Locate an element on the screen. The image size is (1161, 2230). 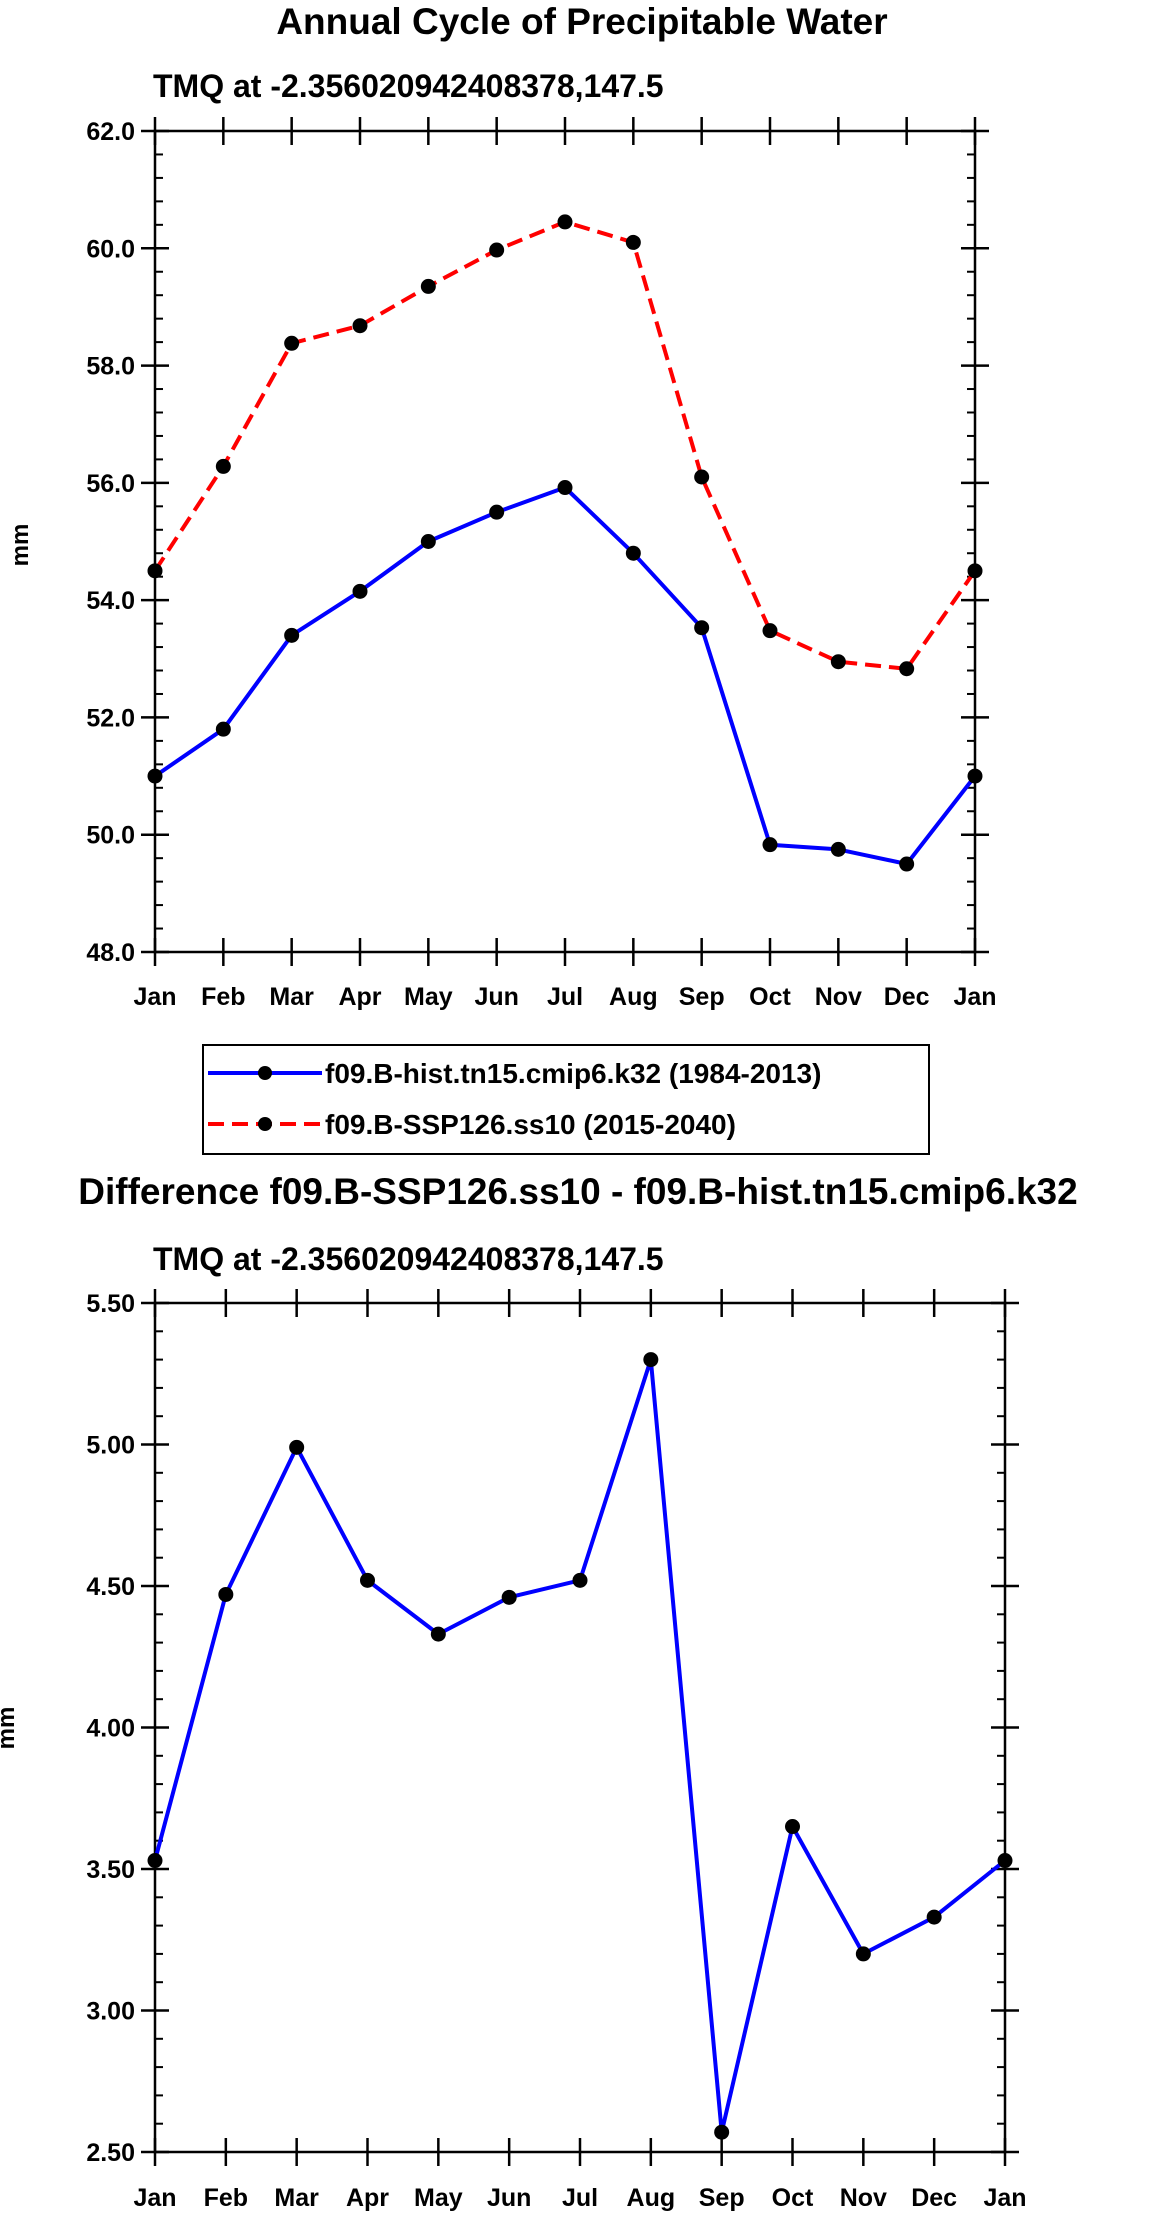
legend-label-ssp: f09.B-SSP126.ss10 (2015-2040) is located at coordinates (530, 1124).